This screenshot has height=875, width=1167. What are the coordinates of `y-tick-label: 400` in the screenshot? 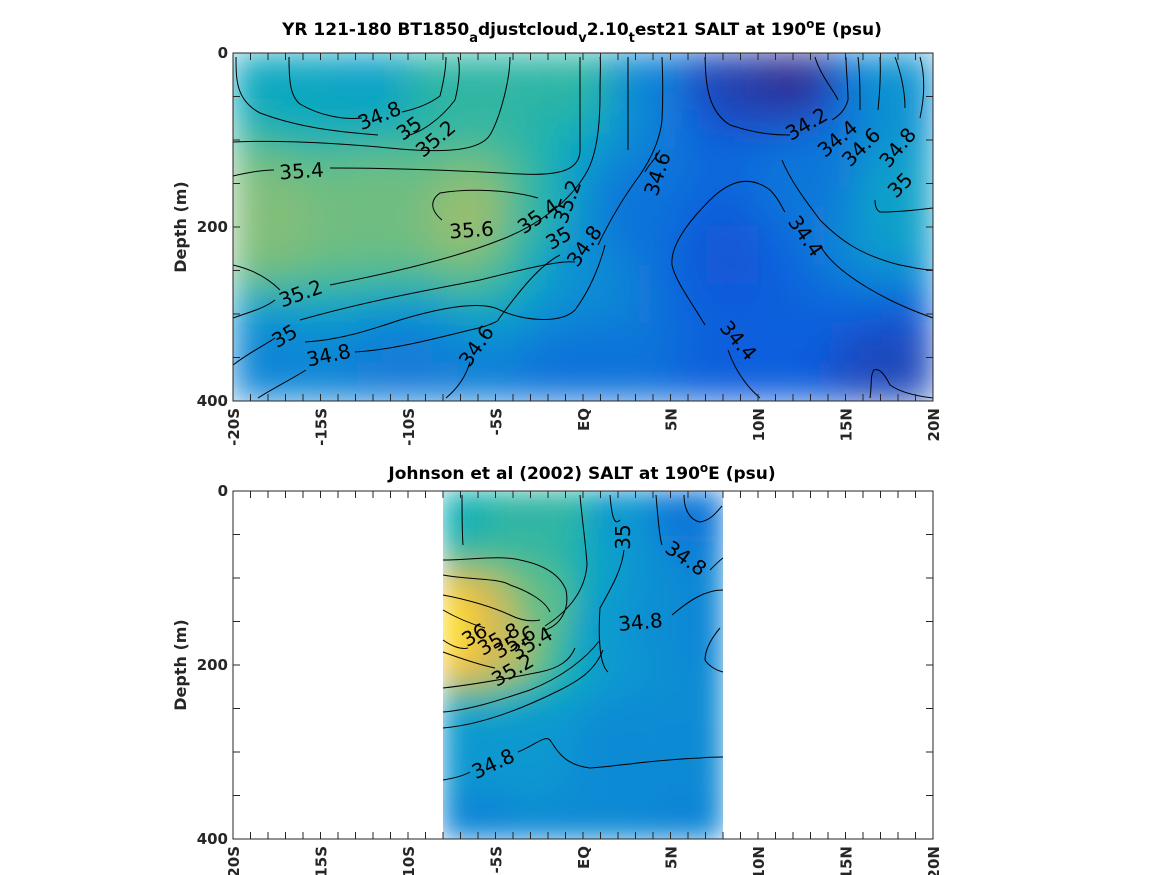 It's located at (212, 401).